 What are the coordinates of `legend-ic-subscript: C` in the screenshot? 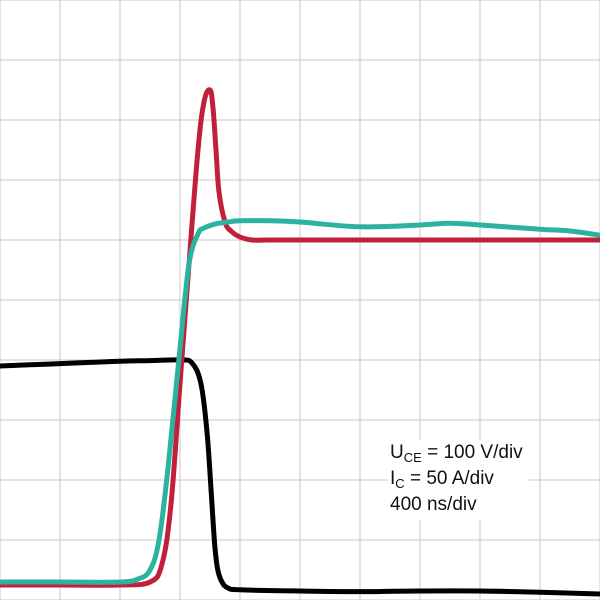 It's located at (400, 483).